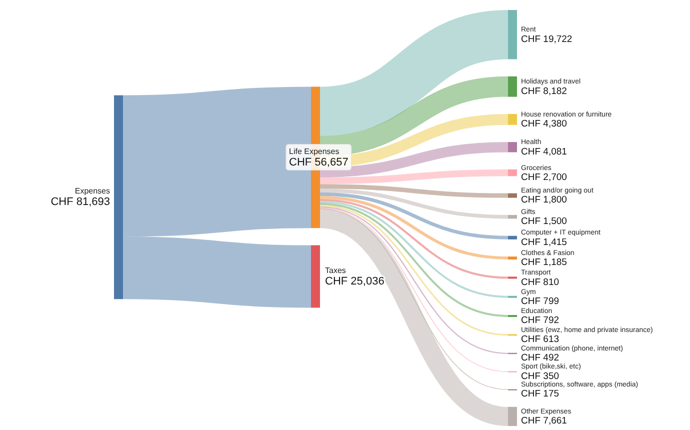 The height and width of the screenshot is (430, 690). Describe the element at coordinates (540, 302) in the screenshot. I see `data-label: CHF 799` at that location.